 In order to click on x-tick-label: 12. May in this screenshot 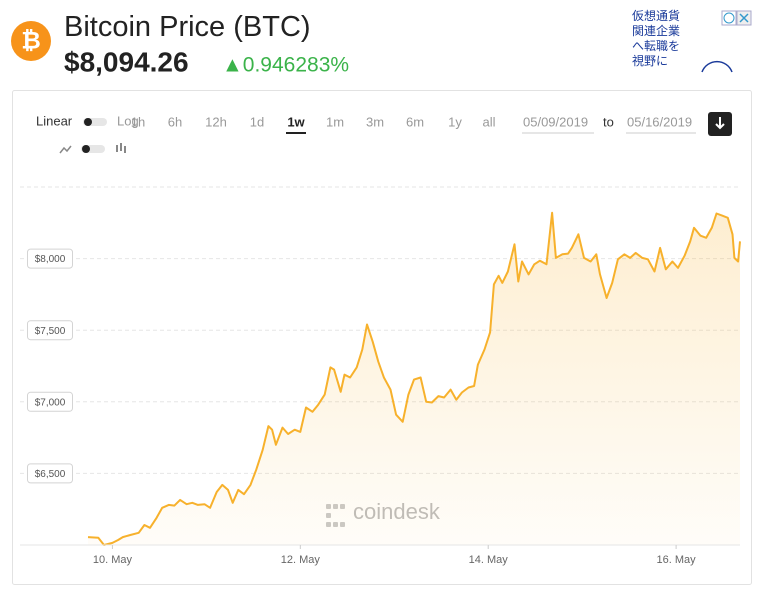, I will do `click(301, 560)`.